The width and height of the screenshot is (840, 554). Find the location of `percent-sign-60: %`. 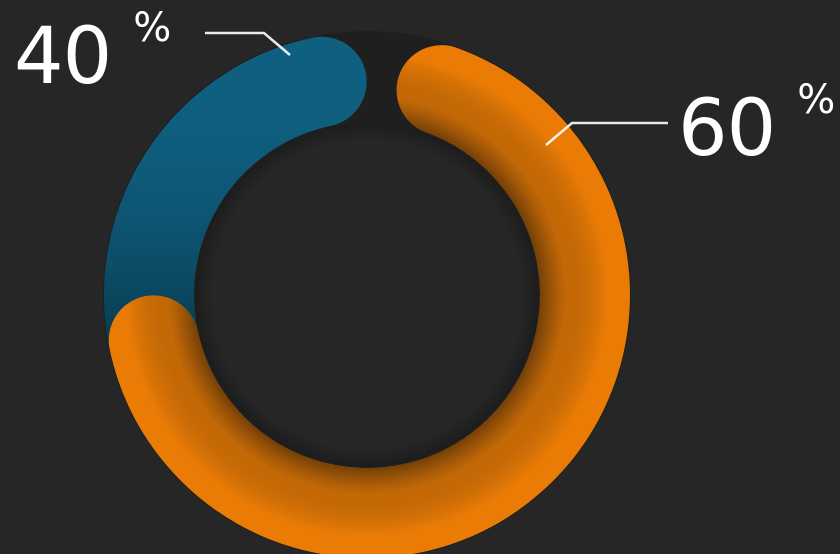

percent-sign-60: % is located at coordinates (816, 100).